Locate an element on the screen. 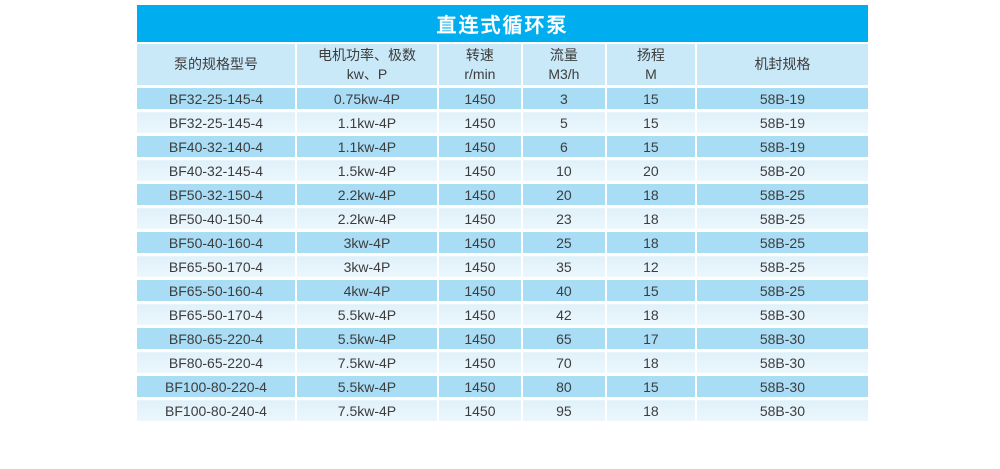  table-cell: 42 is located at coordinates (564, 315).